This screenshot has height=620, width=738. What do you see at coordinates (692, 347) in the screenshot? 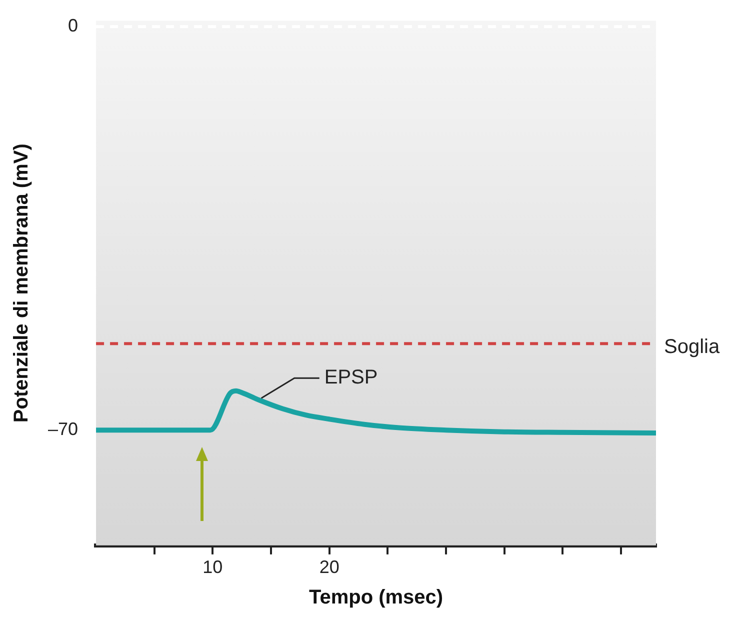
I see `ref-line-label: Soglia` at bounding box center [692, 347].